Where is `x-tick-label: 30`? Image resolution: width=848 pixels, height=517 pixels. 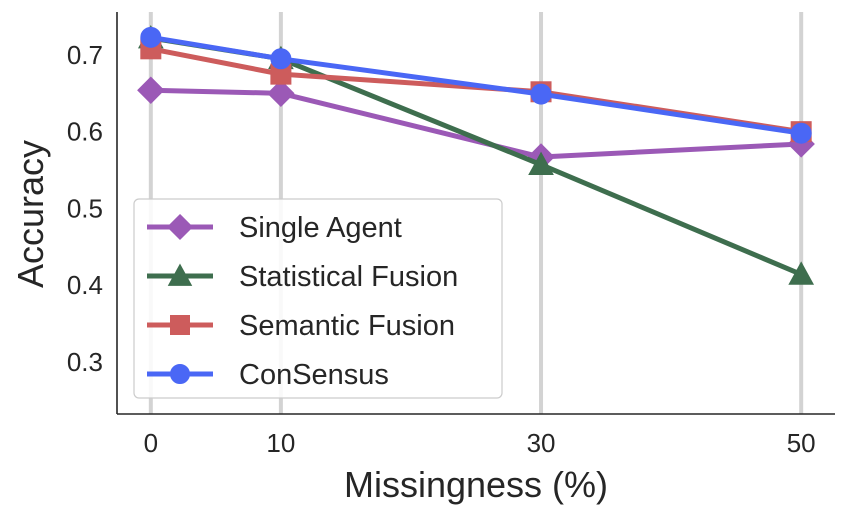 x-tick-label: 30 is located at coordinates (541, 443).